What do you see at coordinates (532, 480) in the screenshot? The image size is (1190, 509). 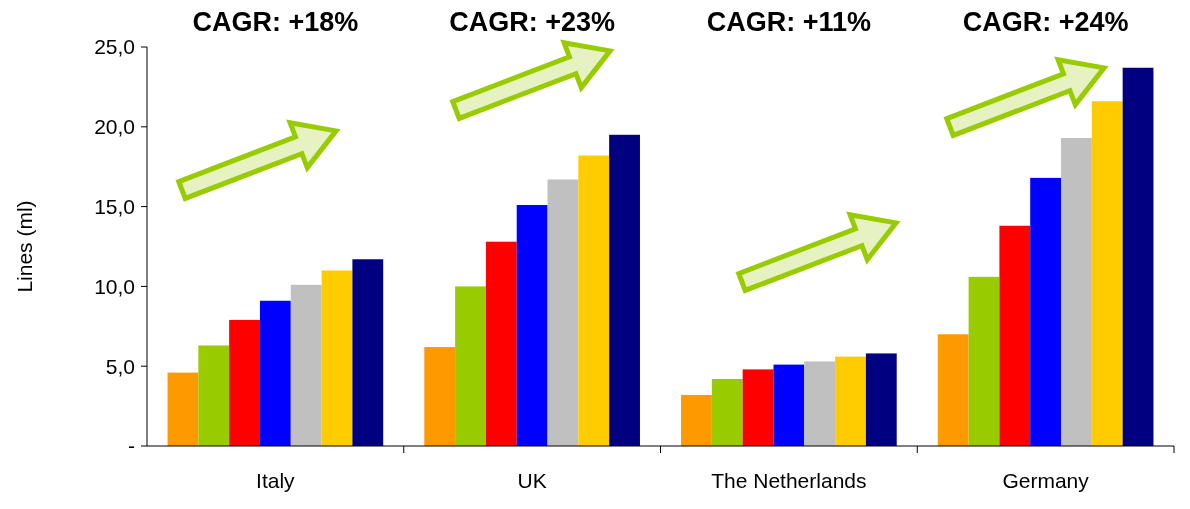 I see `x-tick-label: UK` at bounding box center [532, 480].